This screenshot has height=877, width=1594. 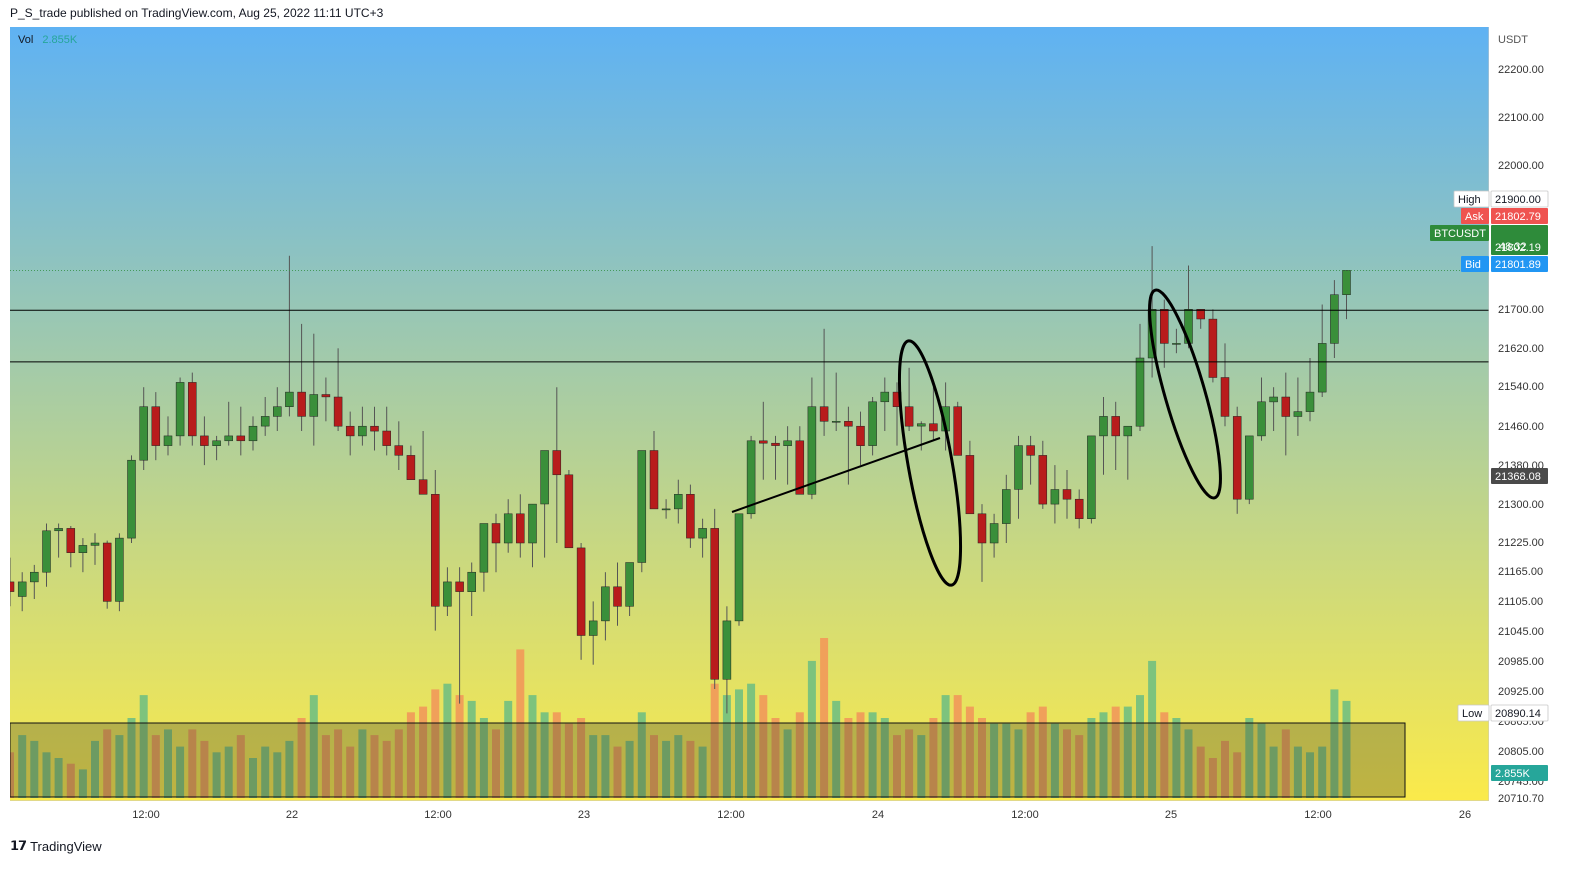 I want to click on price-tick-label: 20710.70, so click(x=1521, y=799).